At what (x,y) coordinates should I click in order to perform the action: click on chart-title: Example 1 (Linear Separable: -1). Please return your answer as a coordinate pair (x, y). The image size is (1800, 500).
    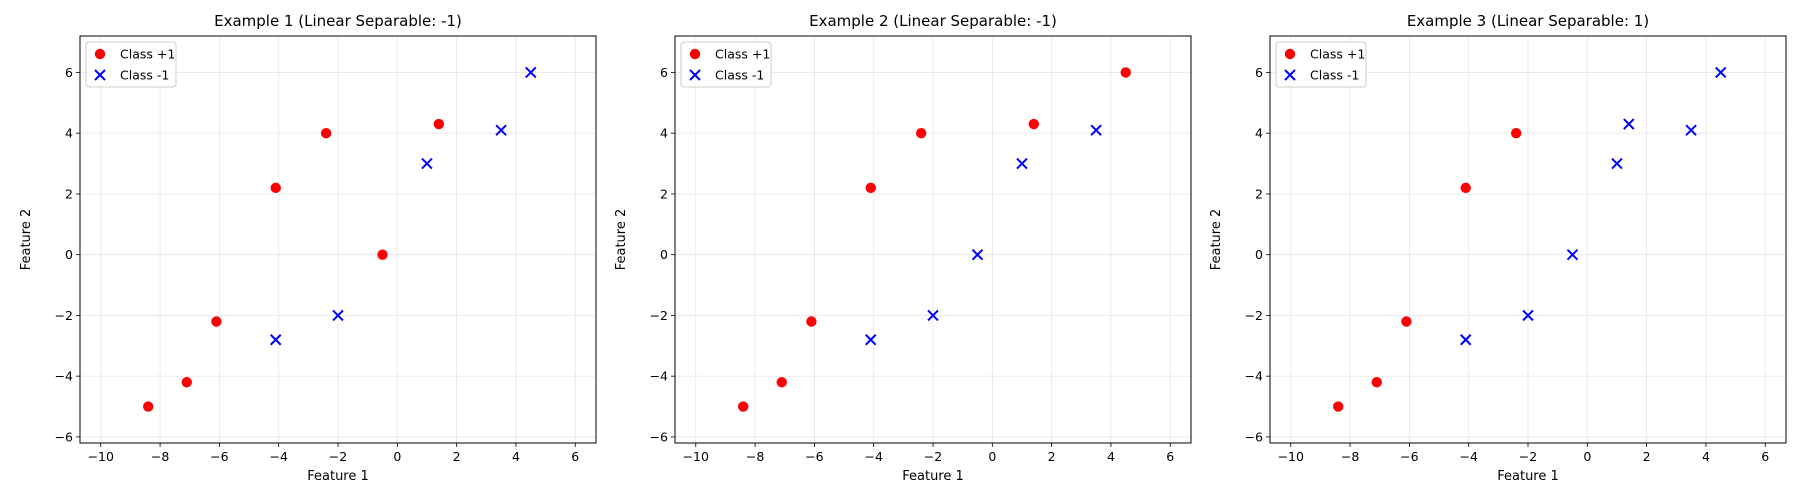
    Looking at the image, I should click on (338, 21).